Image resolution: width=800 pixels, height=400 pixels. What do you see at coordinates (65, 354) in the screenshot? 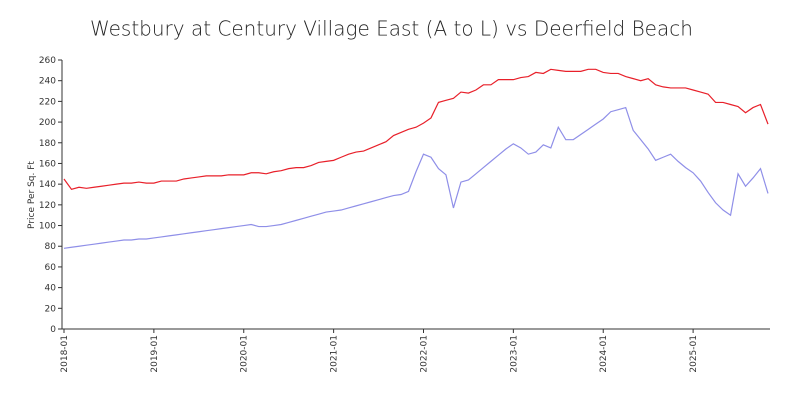
I see `x-tick-label: 2018-01` at bounding box center [65, 354].